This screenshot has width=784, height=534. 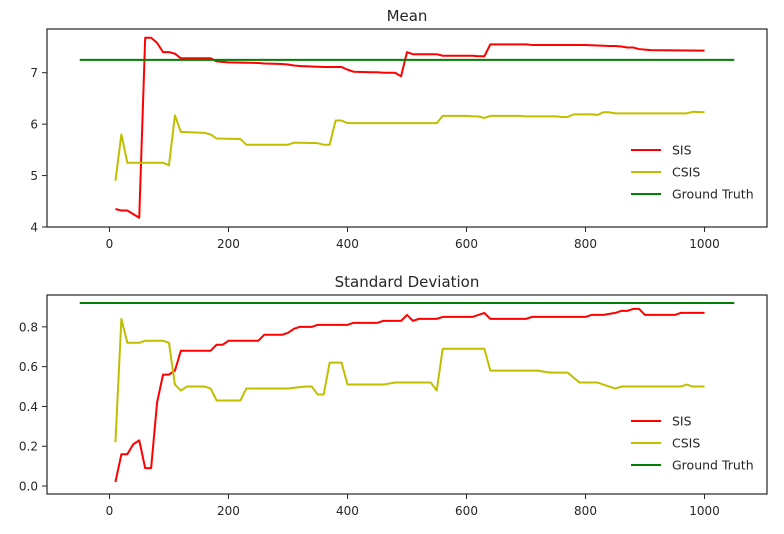 What do you see at coordinates (34, 176) in the screenshot?
I see `mean-ytick-label: 5` at bounding box center [34, 176].